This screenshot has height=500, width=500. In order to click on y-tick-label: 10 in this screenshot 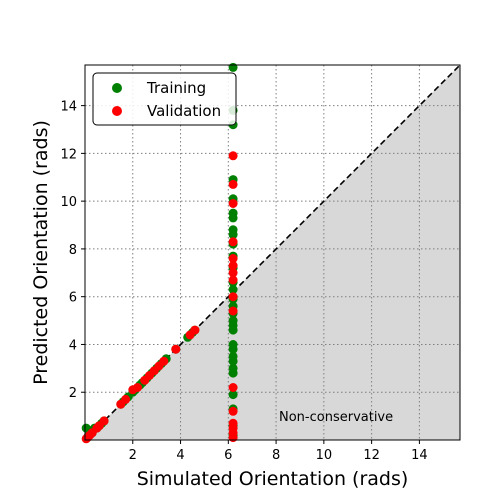, I will do `click(68, 202)`.